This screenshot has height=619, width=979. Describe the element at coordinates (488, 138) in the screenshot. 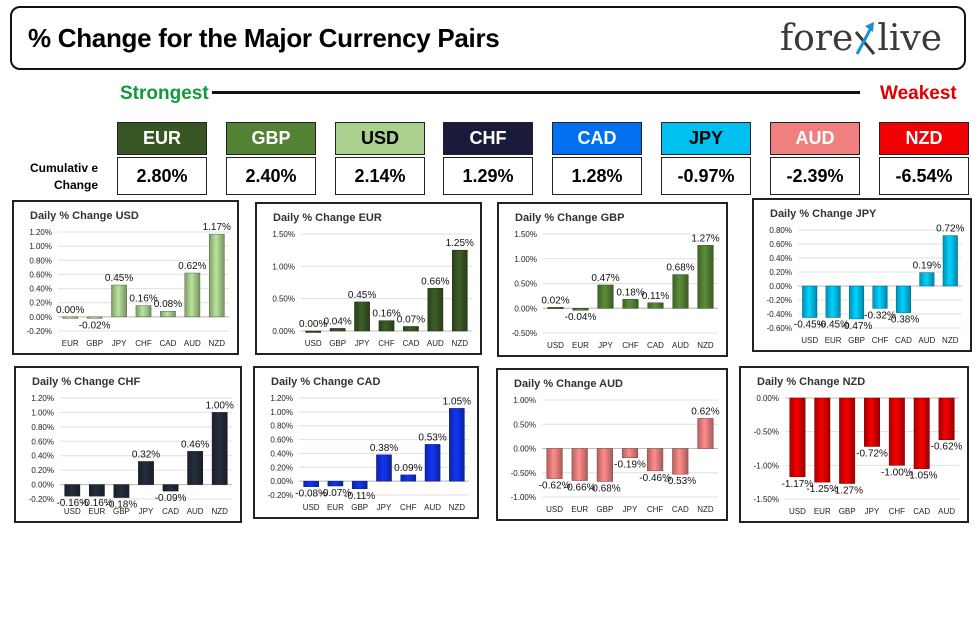

I see `currency-header-chf: CHF` at that location.